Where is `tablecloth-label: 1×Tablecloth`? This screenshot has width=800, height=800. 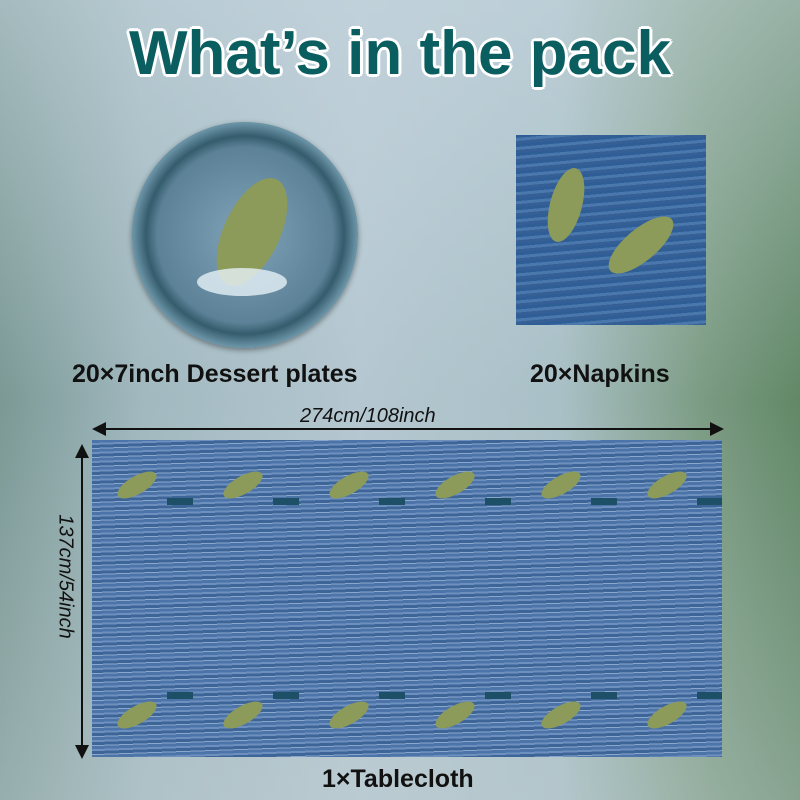 tablecloth-label: 1×Tablecloth is located at coordinates (398, 779).